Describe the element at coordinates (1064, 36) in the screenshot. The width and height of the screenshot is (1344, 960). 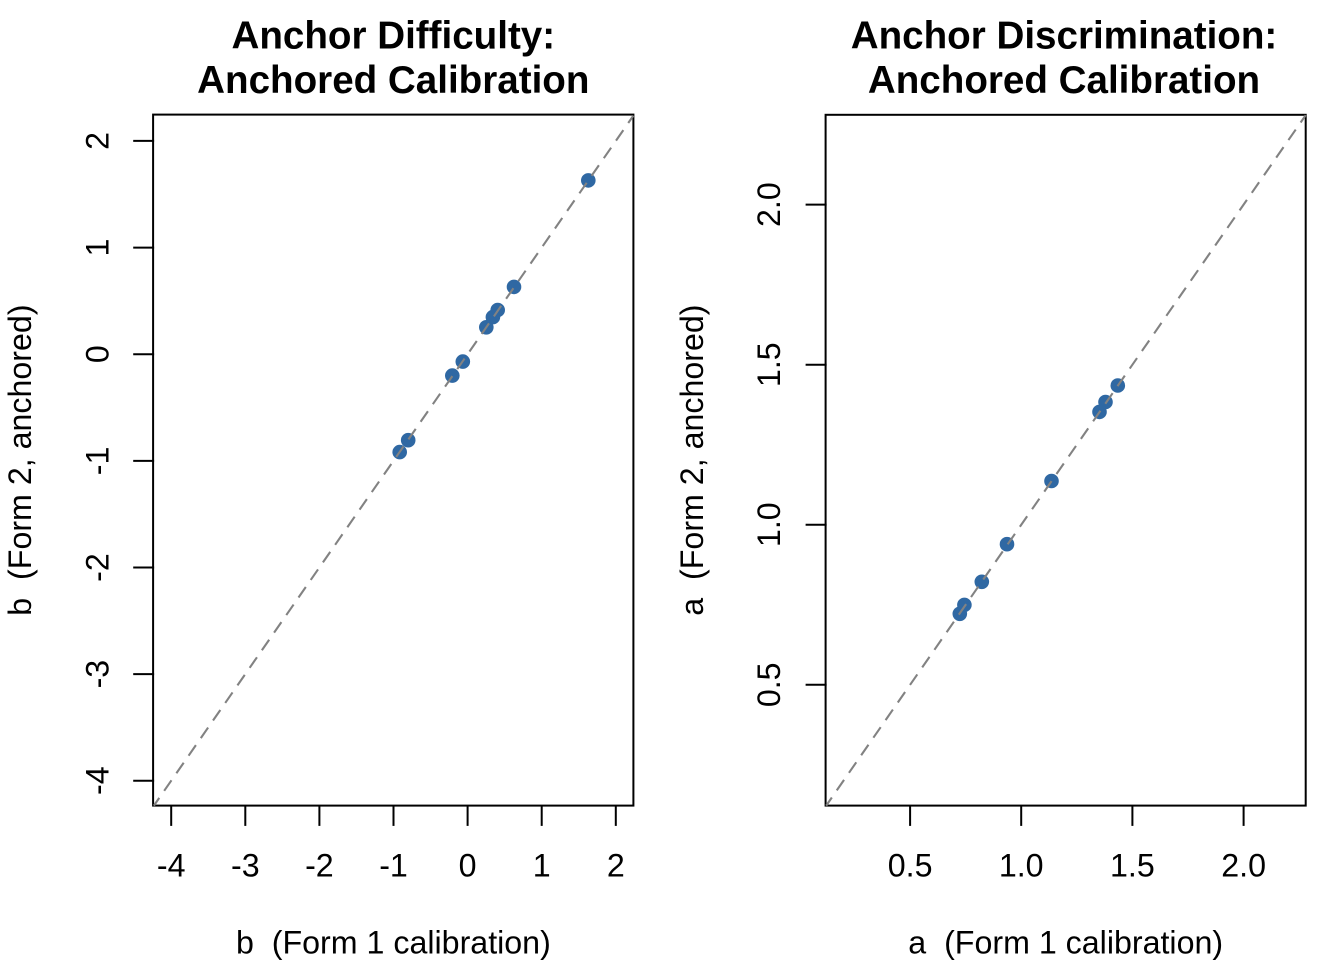
I see `svg-text: Anchor Discrimination:` at that location.